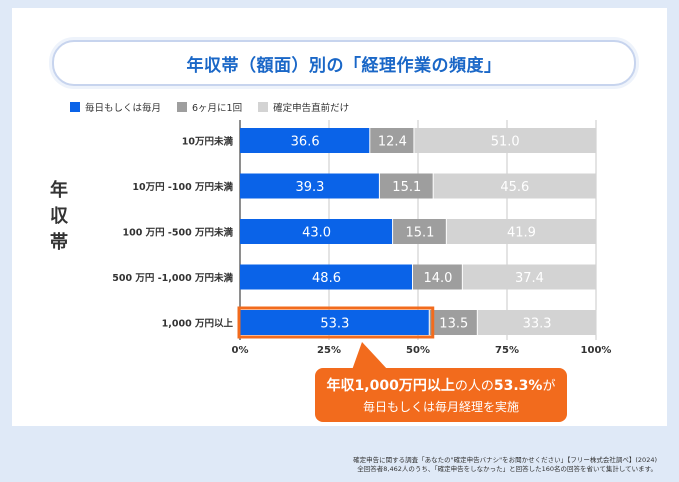  I want to click on title-banner: 年収帯（額面）別の「経理作業の頻度」, so click(344, 63).